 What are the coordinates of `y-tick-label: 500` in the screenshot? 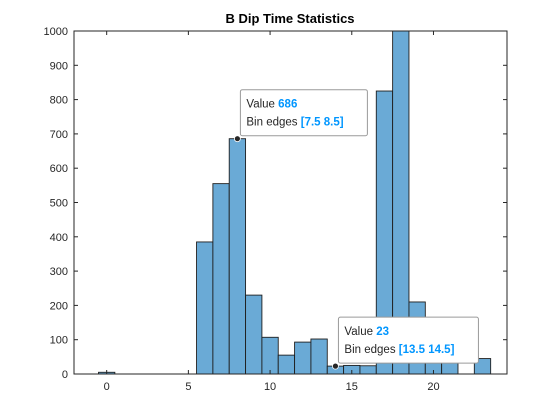 It's located at (59, 204).